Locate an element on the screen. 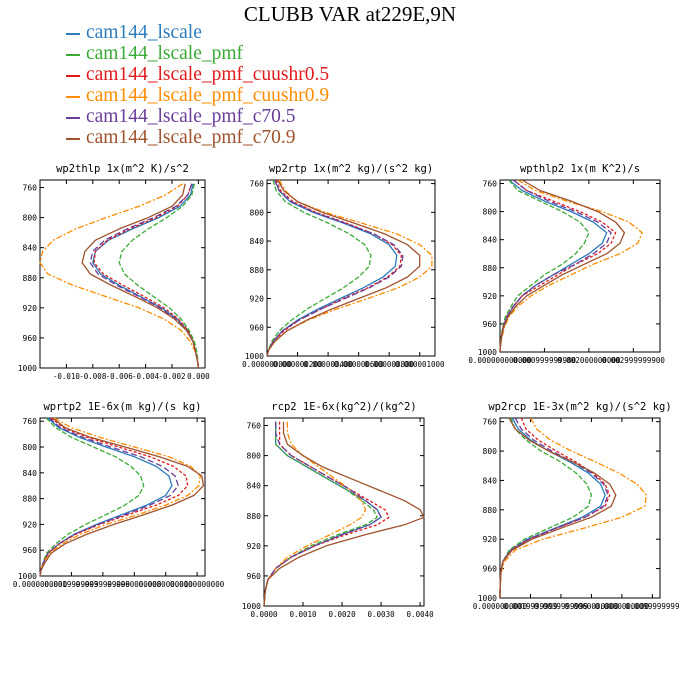  x-tick-label: 0.0020 is located at coordinates (343, 614).